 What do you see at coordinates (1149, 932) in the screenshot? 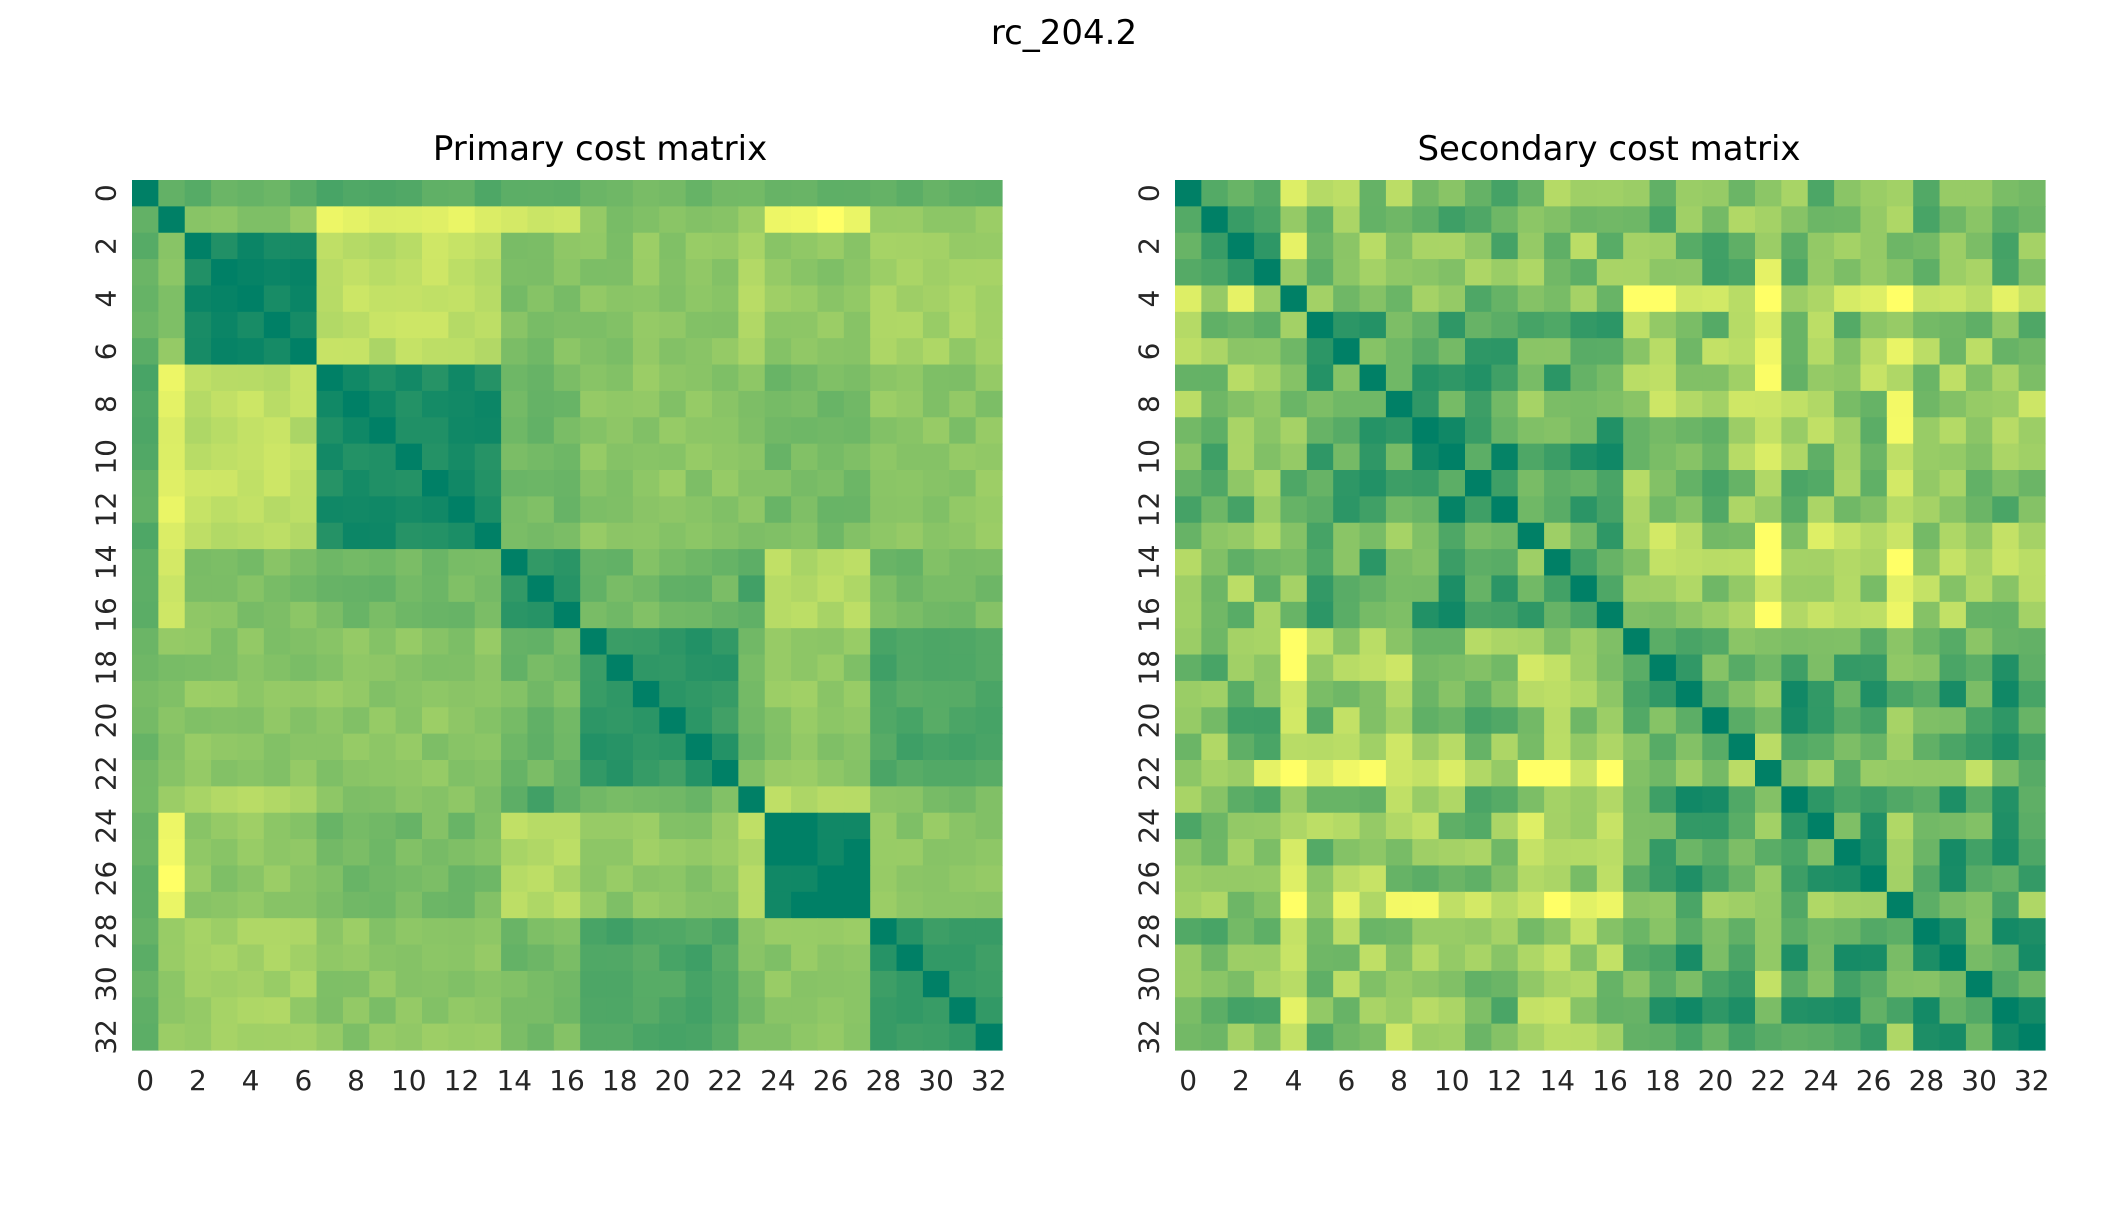
I see `y-tick-label: 28` at bounding box center [1149, 932].